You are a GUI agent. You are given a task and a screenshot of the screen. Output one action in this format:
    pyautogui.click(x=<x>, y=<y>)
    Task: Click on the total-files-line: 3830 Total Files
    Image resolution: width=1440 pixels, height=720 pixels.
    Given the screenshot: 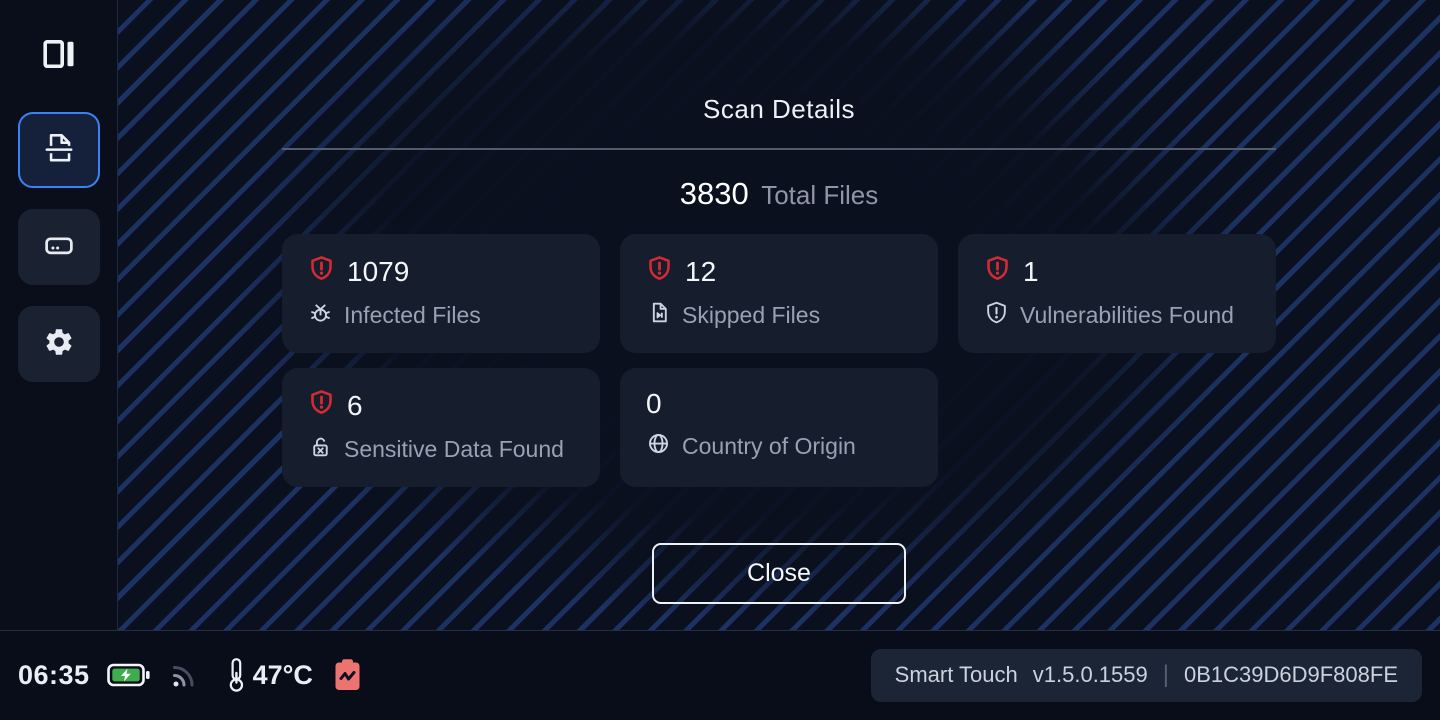 What is the action you would take?
    pyautogui.click(x=779, y=194)
    